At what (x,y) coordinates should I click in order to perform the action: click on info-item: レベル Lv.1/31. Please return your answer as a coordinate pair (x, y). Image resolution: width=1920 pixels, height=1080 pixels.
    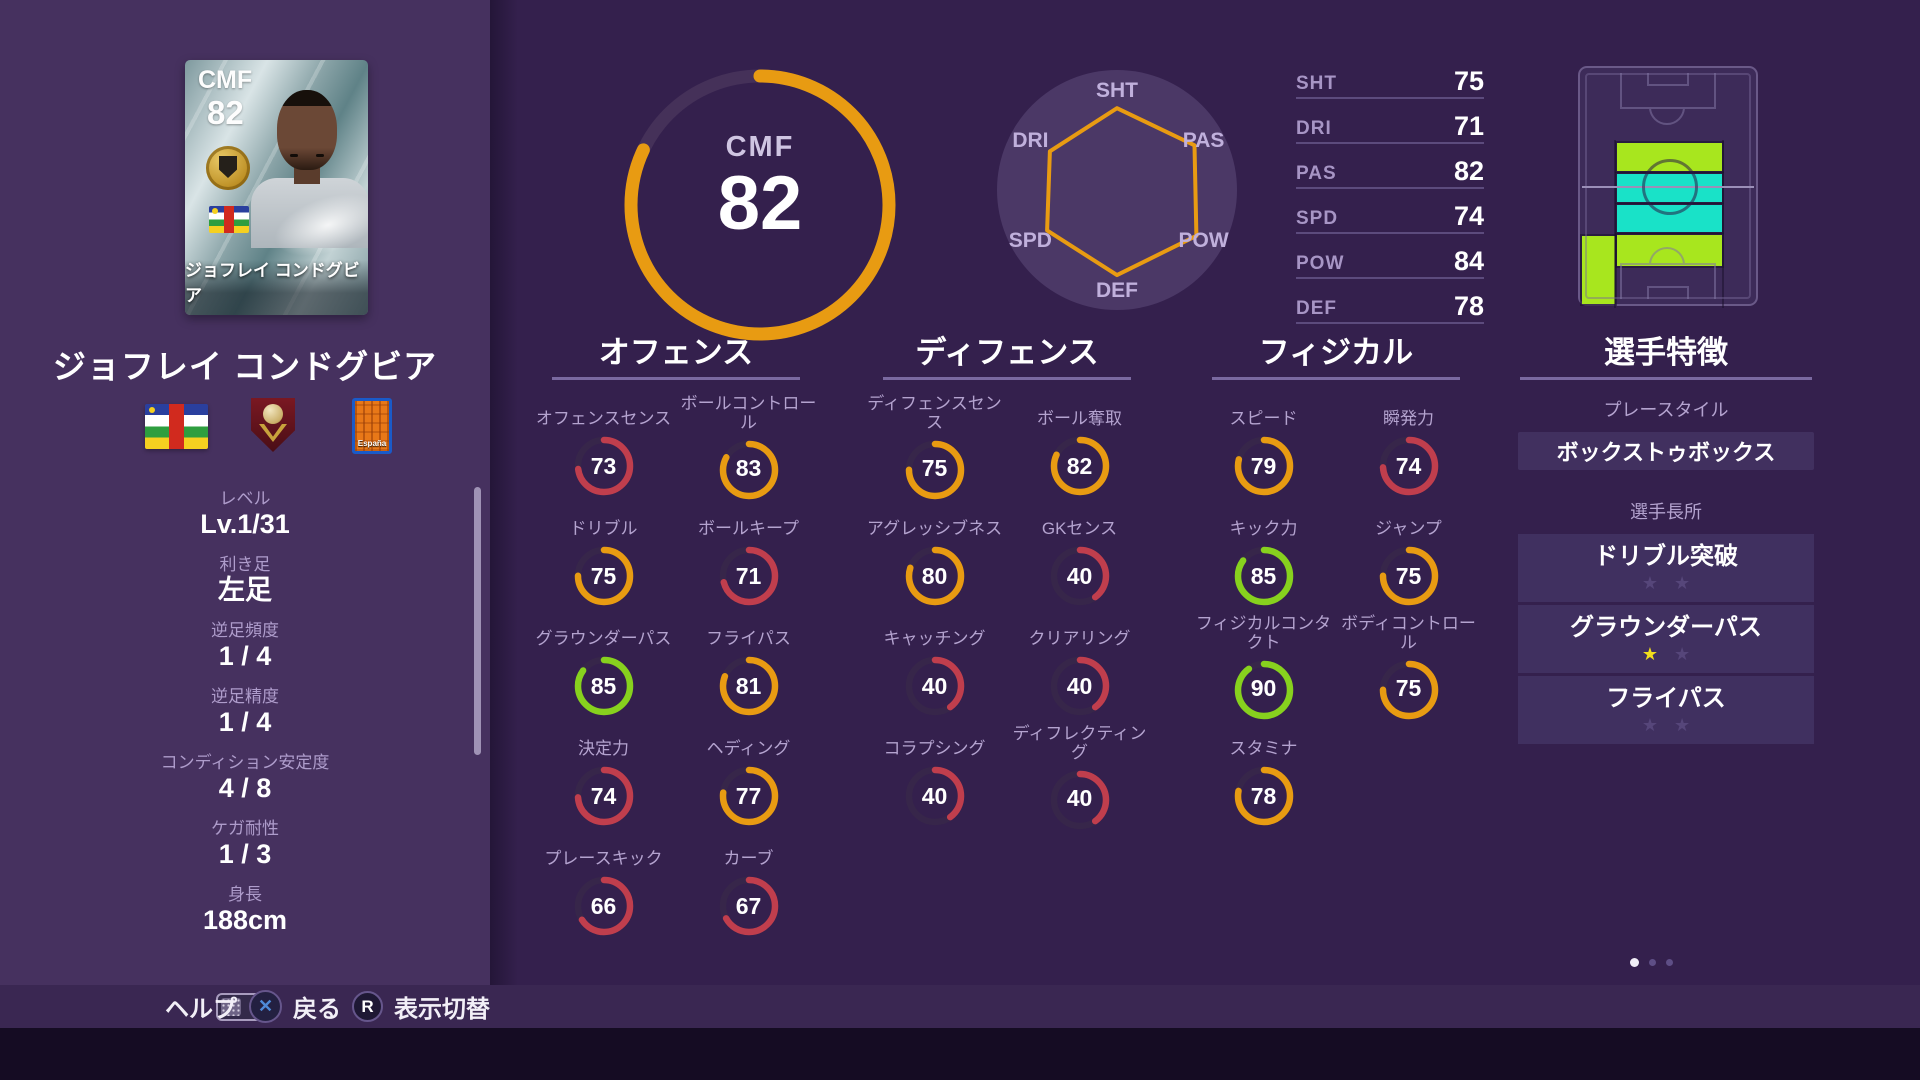
    Looking at the image, I should click on (245, 514).